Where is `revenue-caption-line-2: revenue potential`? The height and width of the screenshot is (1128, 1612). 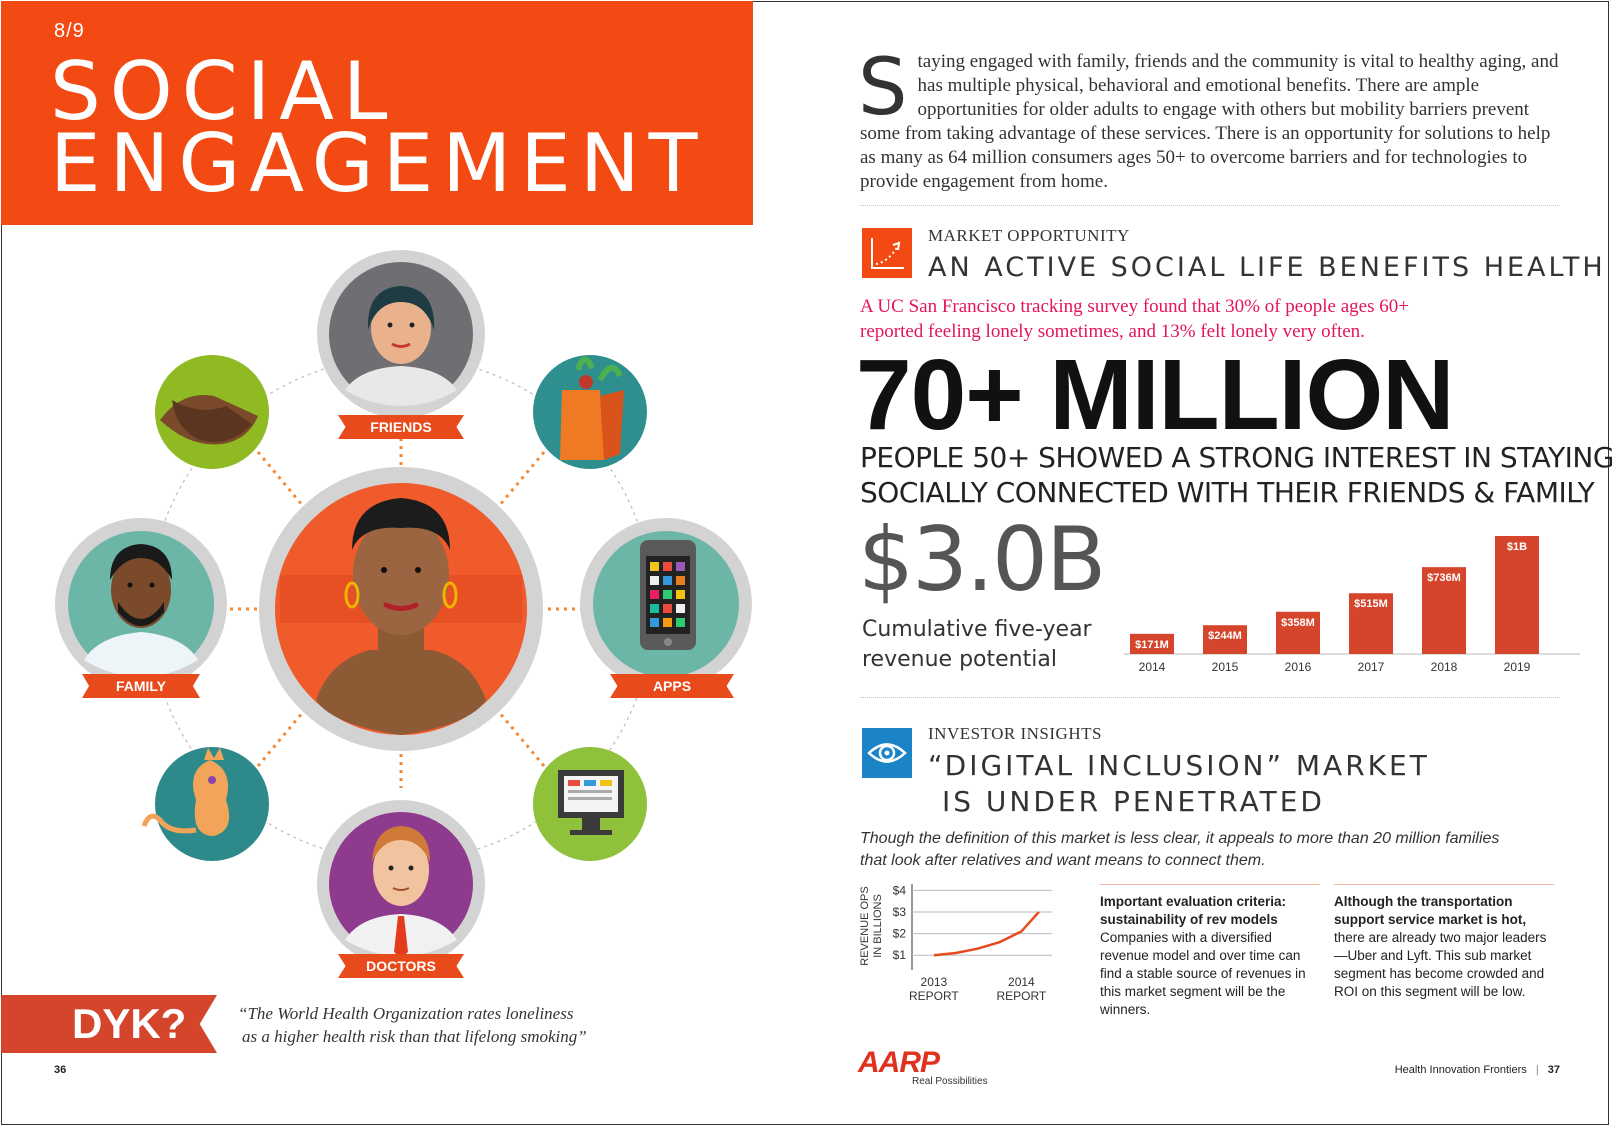
revenue-caption-line-2: revenue potential is located at coordinates (959, 659).